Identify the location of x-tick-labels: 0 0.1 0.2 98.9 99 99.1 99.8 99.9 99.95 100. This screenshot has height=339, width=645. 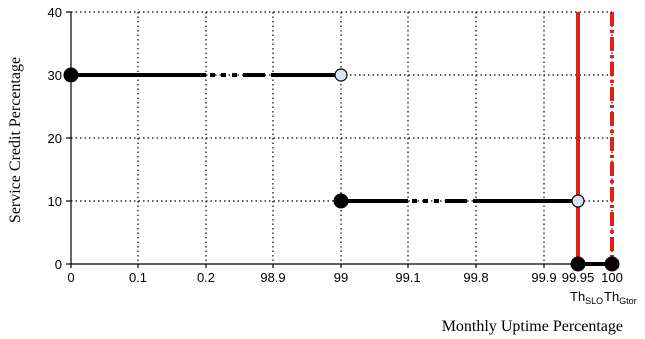
(344, 277).